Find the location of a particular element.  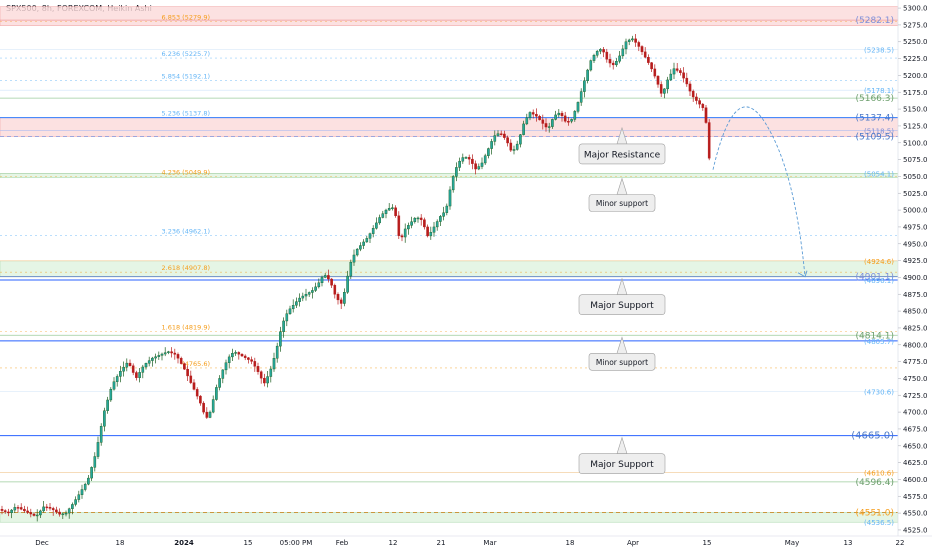

price-tick-label: 5175.0 is located at coordinates (915, 93).